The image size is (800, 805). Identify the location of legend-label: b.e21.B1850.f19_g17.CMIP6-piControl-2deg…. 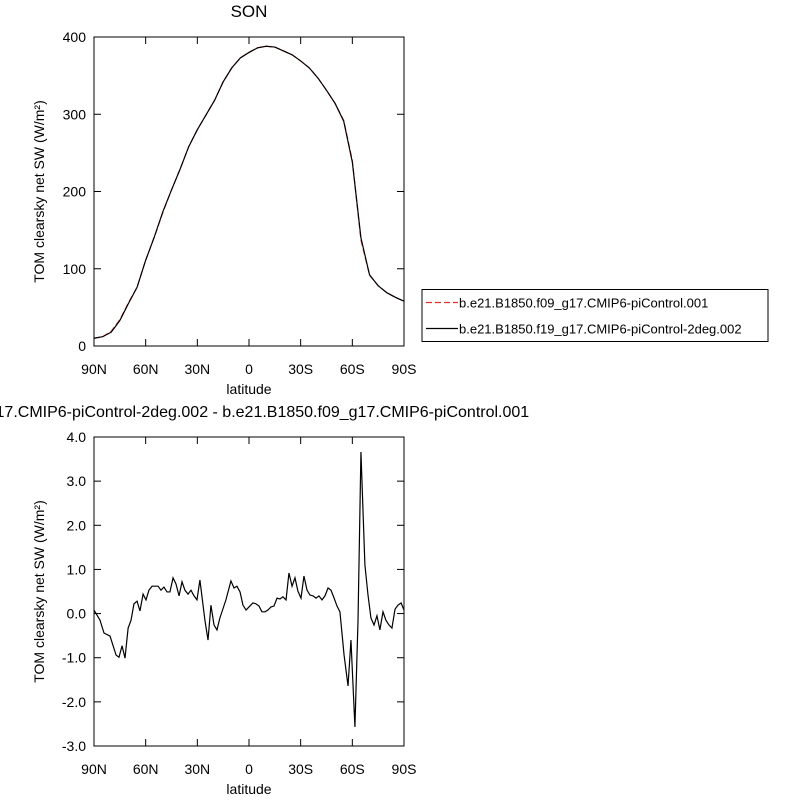
(600, 329).